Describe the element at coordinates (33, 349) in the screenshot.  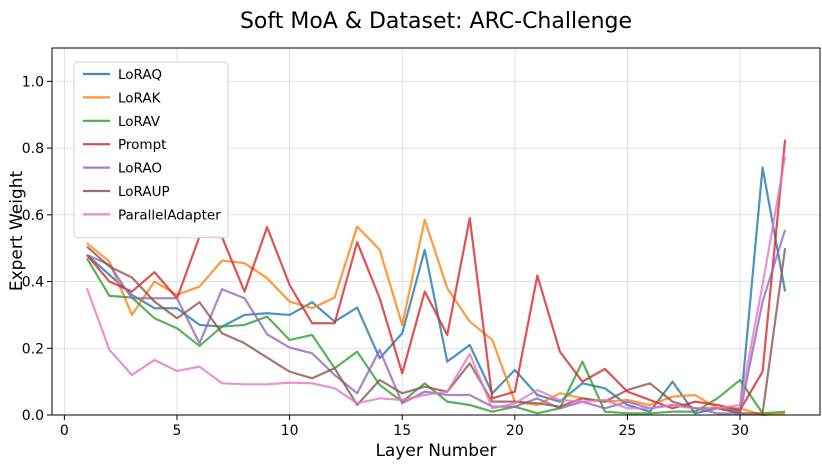
I see `y-tick-label: 0.2` at that location.